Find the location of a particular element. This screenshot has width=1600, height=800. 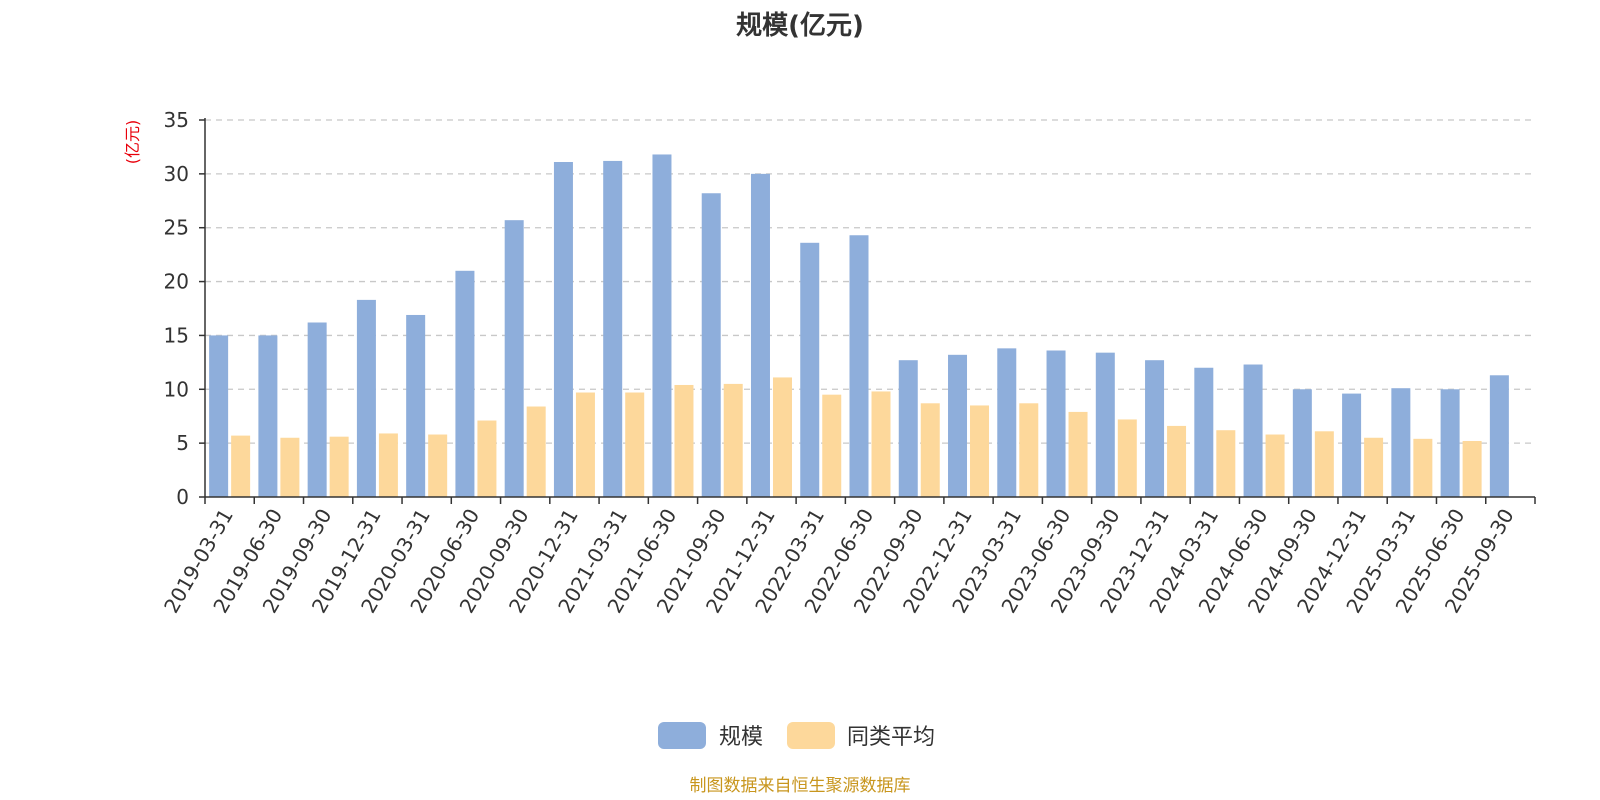

y-tick-label: 20 is located at coordinates (176, 282).